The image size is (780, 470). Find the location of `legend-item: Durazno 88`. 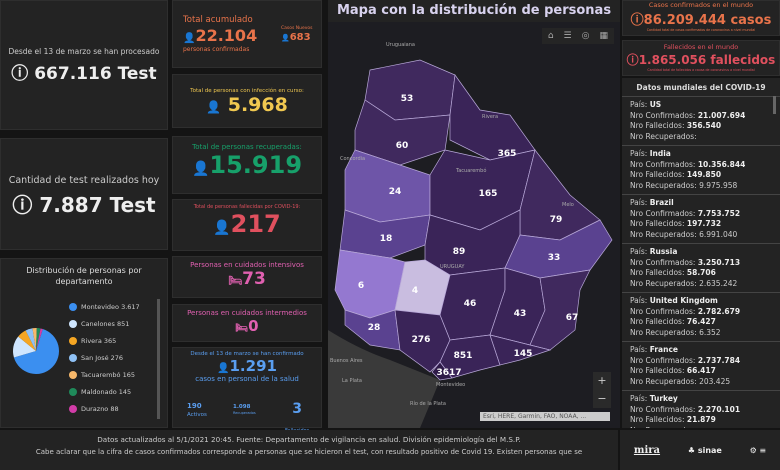

legend-item: Durazno 88 is located at coordinates (94, 409).